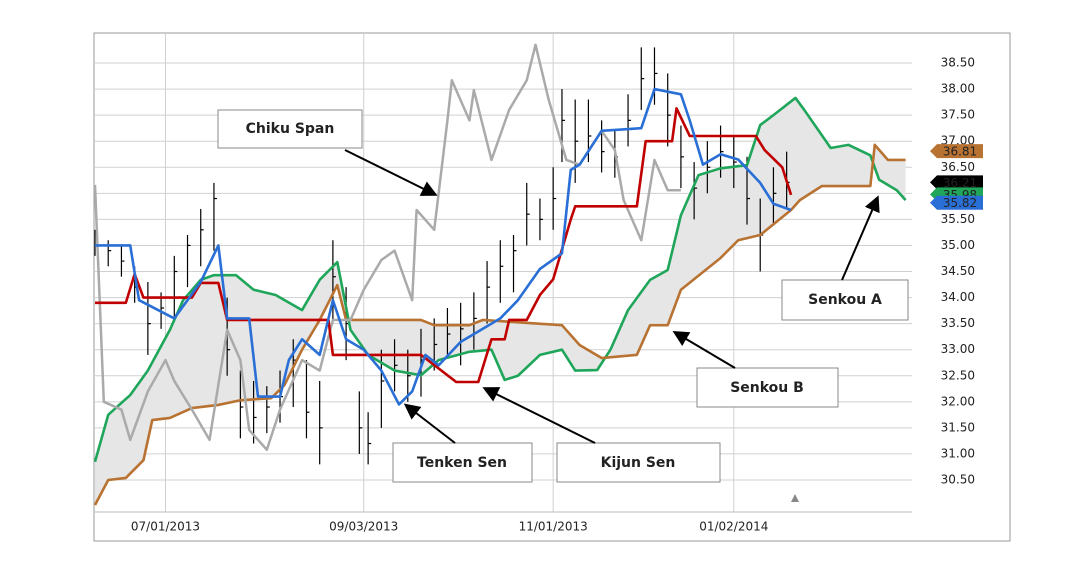 The height and width of the screenshot is (574, 1080). I want to click on y-tick-label: 38.00, so click(958, 89).